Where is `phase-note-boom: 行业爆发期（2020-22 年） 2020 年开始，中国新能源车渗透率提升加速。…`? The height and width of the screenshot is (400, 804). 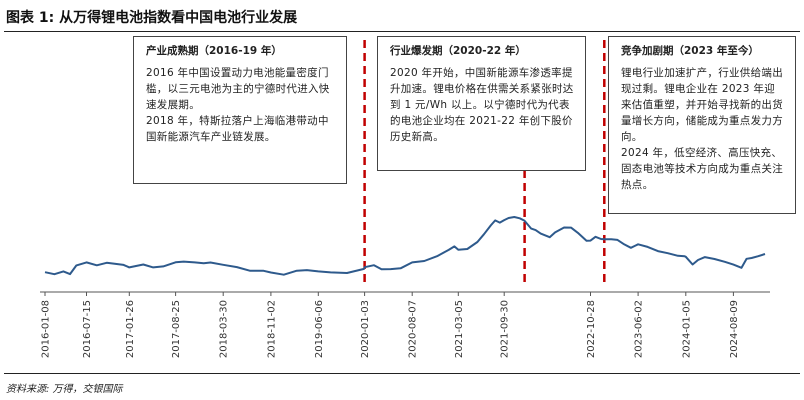
phase-note-boom: 行业爆发期（2020-22 年） 2020 年开始，中国新能源车渗透率提升加速。… is located at coordinates (481, 103).